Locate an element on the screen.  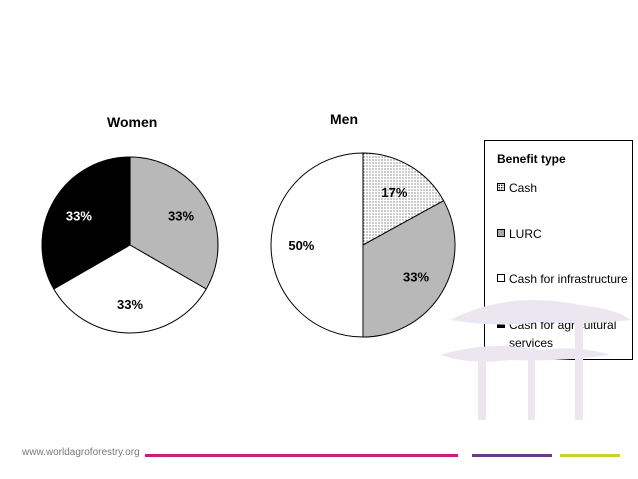
legend-item-infra: Cash for infrastructure is located at coordinates (564, 279).